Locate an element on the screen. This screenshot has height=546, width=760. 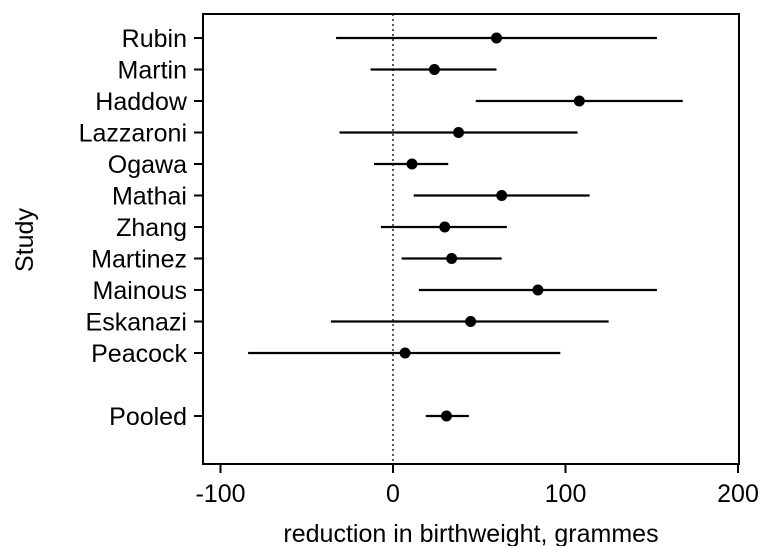
y-tick-label: Martin is located at coordinates (152, 71).